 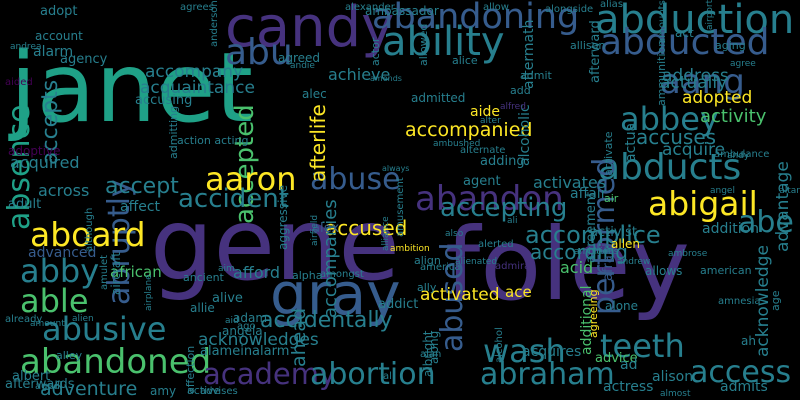 I want to click on cloud-word-aged: aged, so click(x=47, y=386).